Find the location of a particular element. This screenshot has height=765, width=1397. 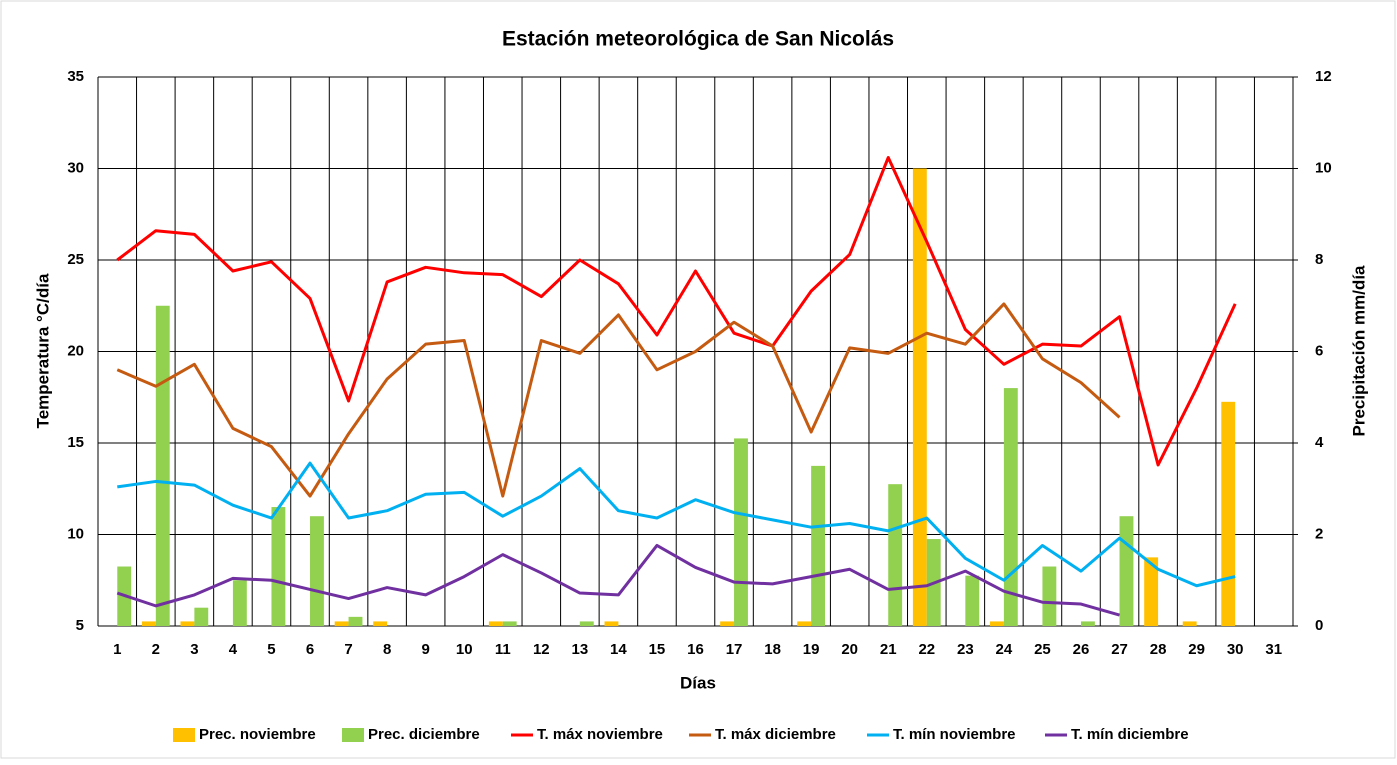

y2-axis-title: Precipitación mm/día is located at coordinates (1358, 351).